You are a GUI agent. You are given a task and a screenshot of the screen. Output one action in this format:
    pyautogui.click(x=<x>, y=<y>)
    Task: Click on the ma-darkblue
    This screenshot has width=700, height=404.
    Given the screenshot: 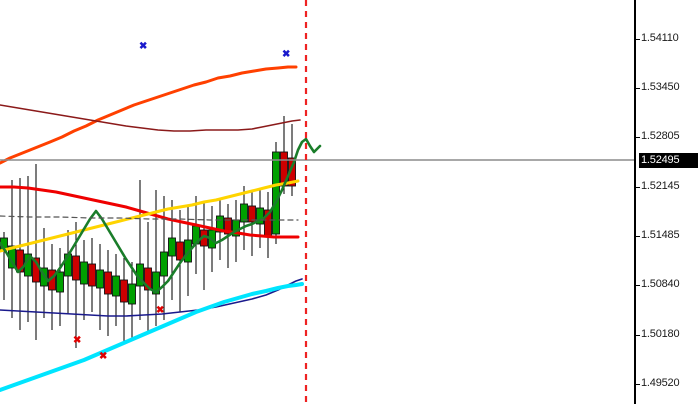 What is the action you would take?
    pyautogui.click(x=151, y=297)
    